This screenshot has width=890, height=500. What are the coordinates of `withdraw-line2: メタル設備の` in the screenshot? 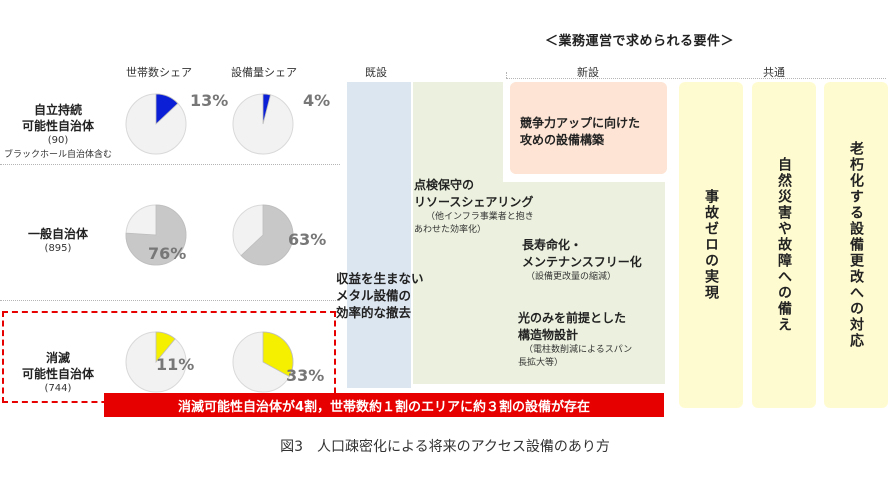 It's located at (374, 295).